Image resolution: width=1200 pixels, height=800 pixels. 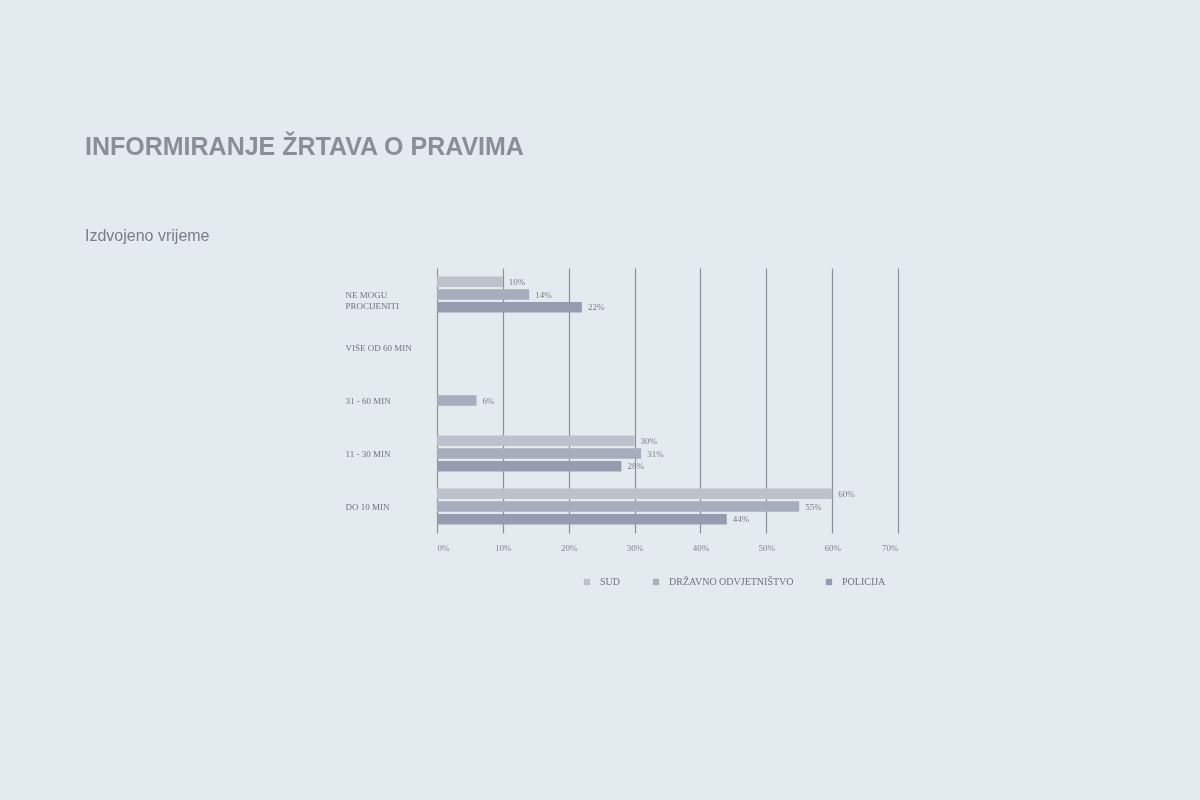 What do you see at coordinates (864, 581) in the screenshot?
I see `legend-label: POLICIJA` at bounding box center [864, 581].